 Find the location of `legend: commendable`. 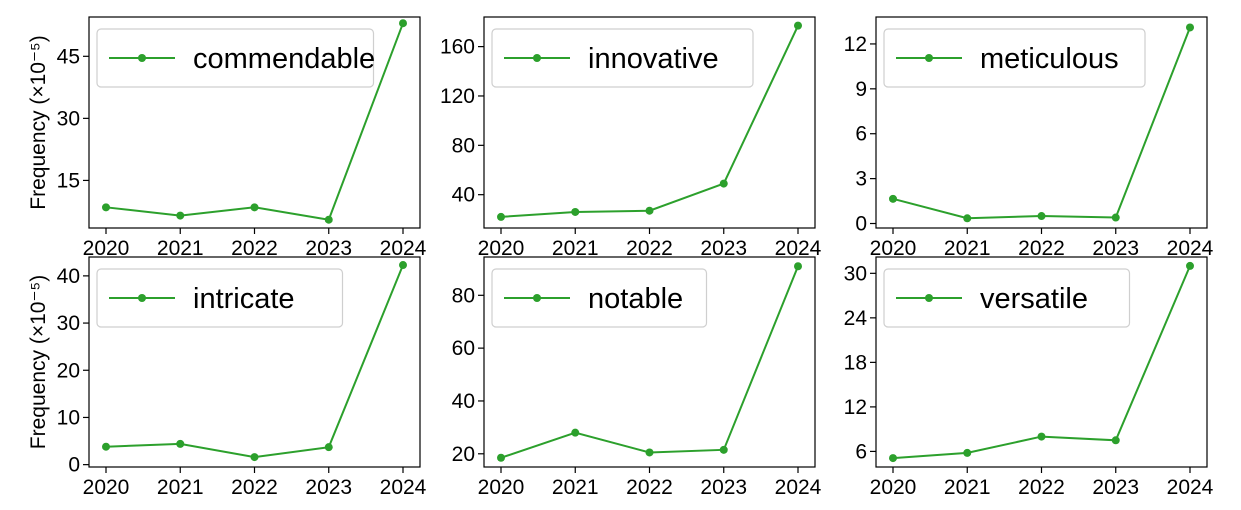

legend: commendable is located at coordinates (235, 58).